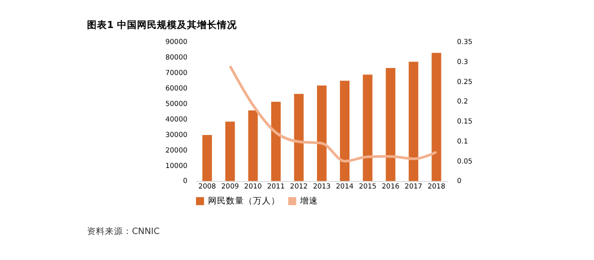  Describe the element at coordinates (308, 201) in the screenshot. I see `legend-label: 增速` at that location.